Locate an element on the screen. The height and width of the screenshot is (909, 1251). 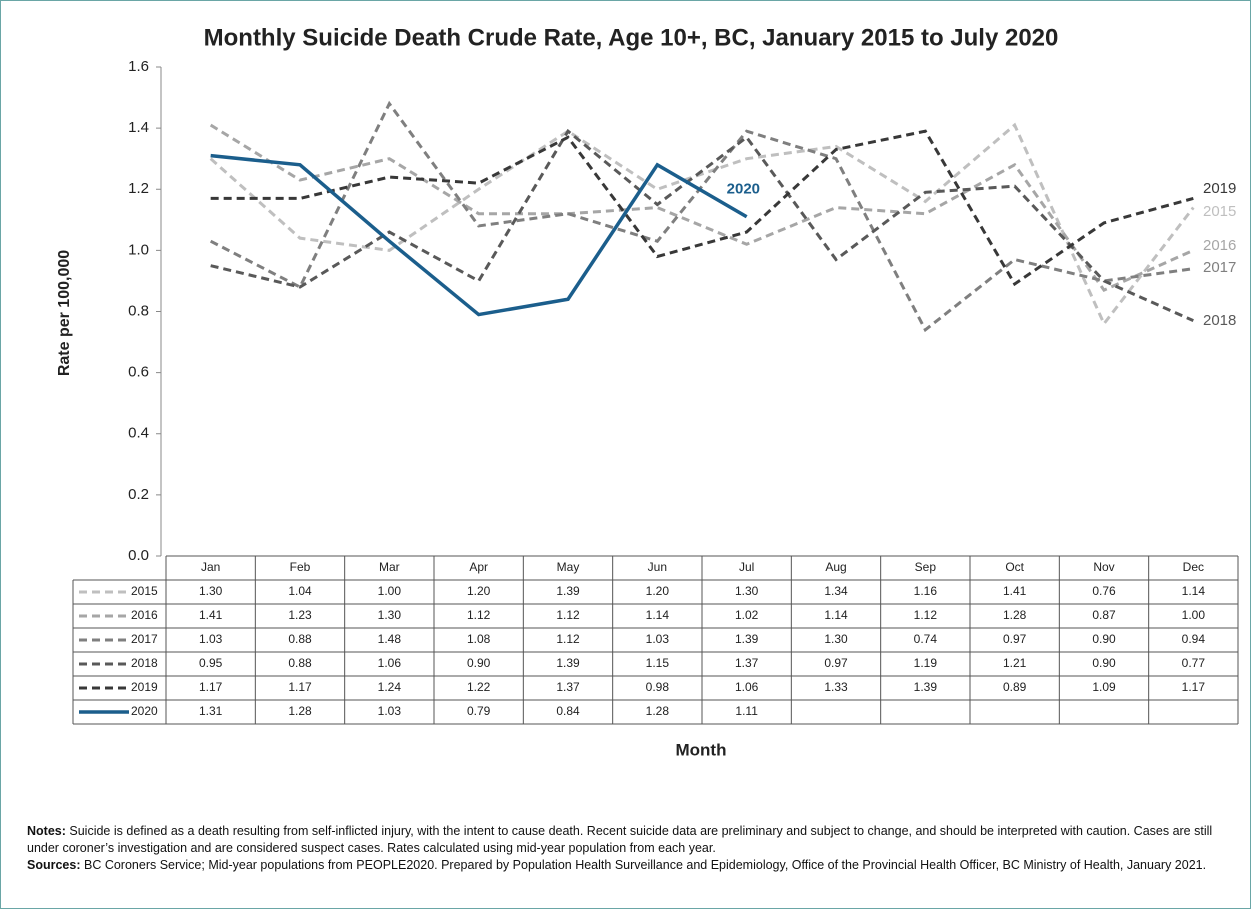
table-value: 1.33 is located at coordinates (836, 687).